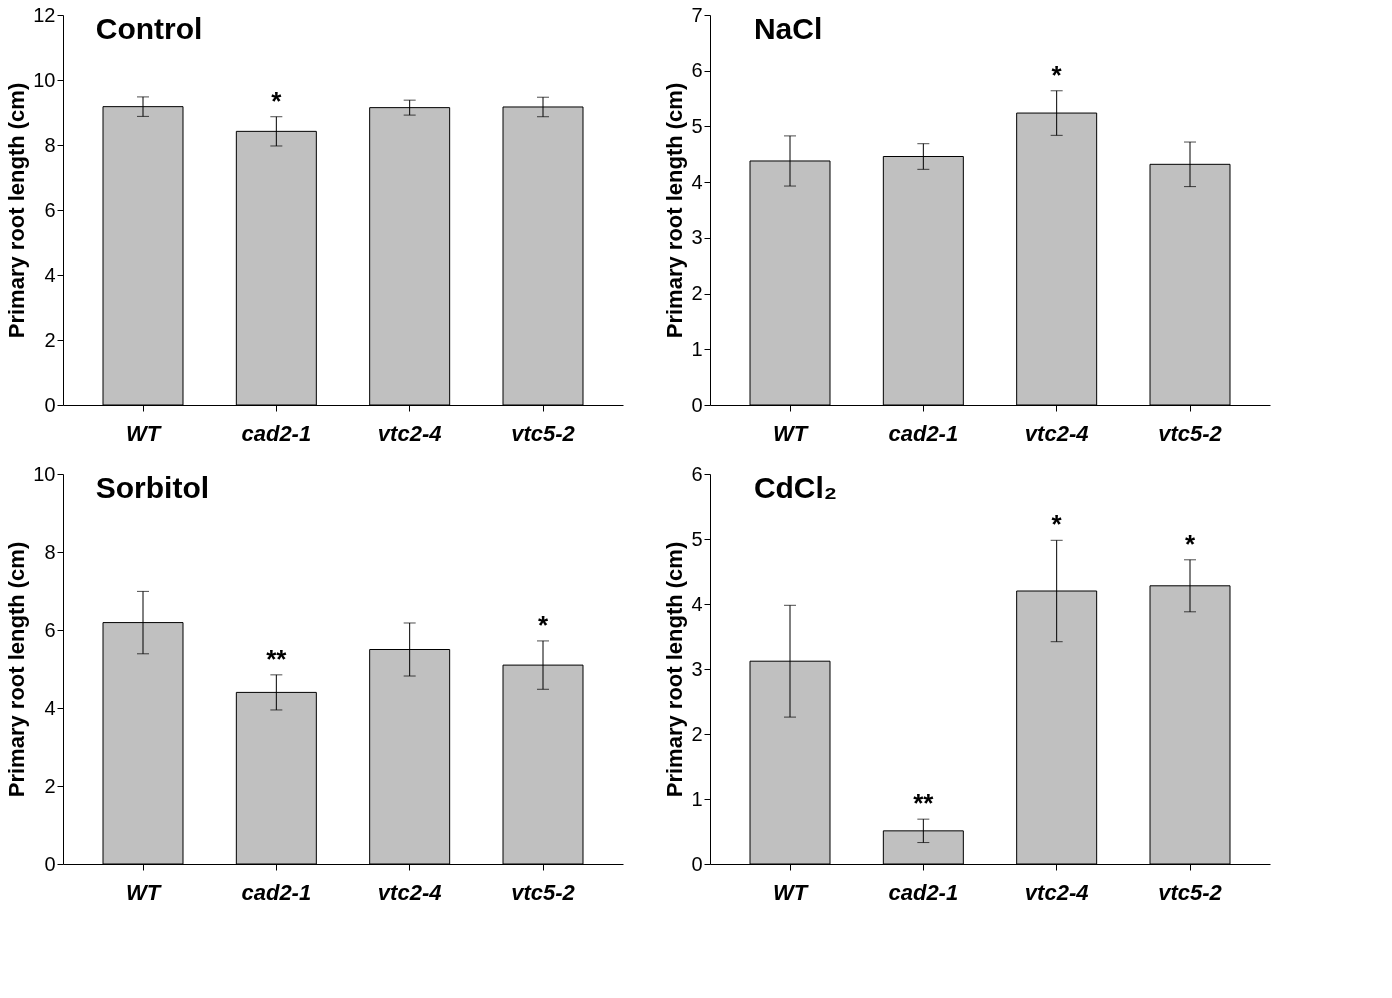 The image size is (1392, 998). Describe the element at coordinates (149, 28) in the screenshot. I see `chart-title: Control` at that location.